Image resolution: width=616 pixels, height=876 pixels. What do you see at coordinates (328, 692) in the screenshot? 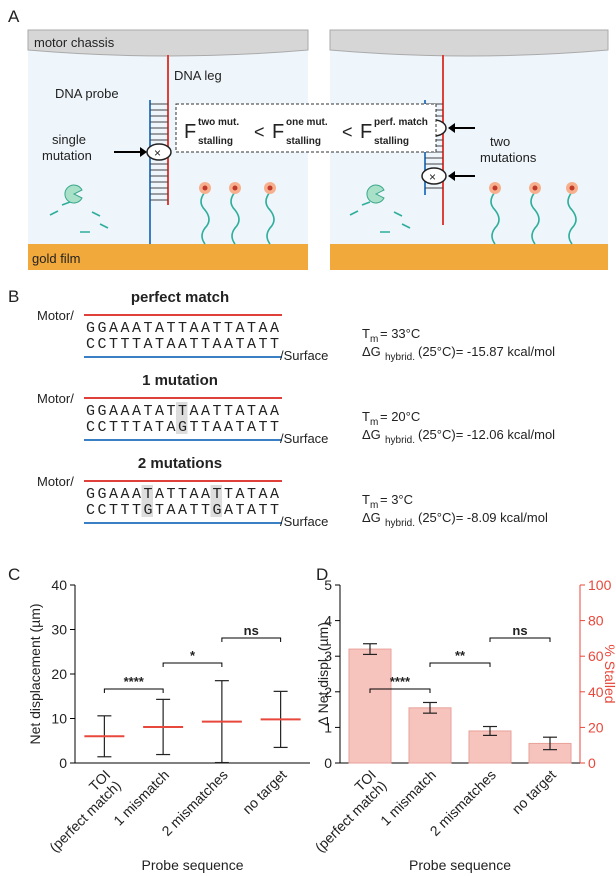
I see `y-tick-label: 2` at bounding box center [328, 692].